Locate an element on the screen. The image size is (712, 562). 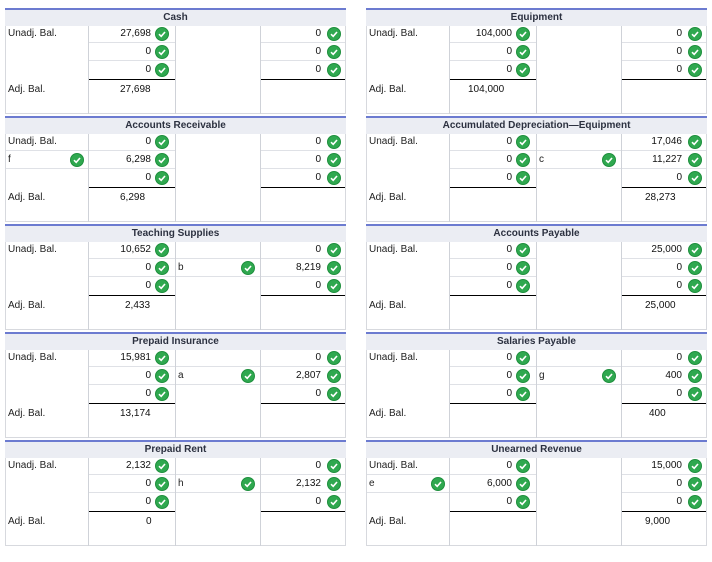
debit-value: 27,698 is located at coordinates (135, 33).